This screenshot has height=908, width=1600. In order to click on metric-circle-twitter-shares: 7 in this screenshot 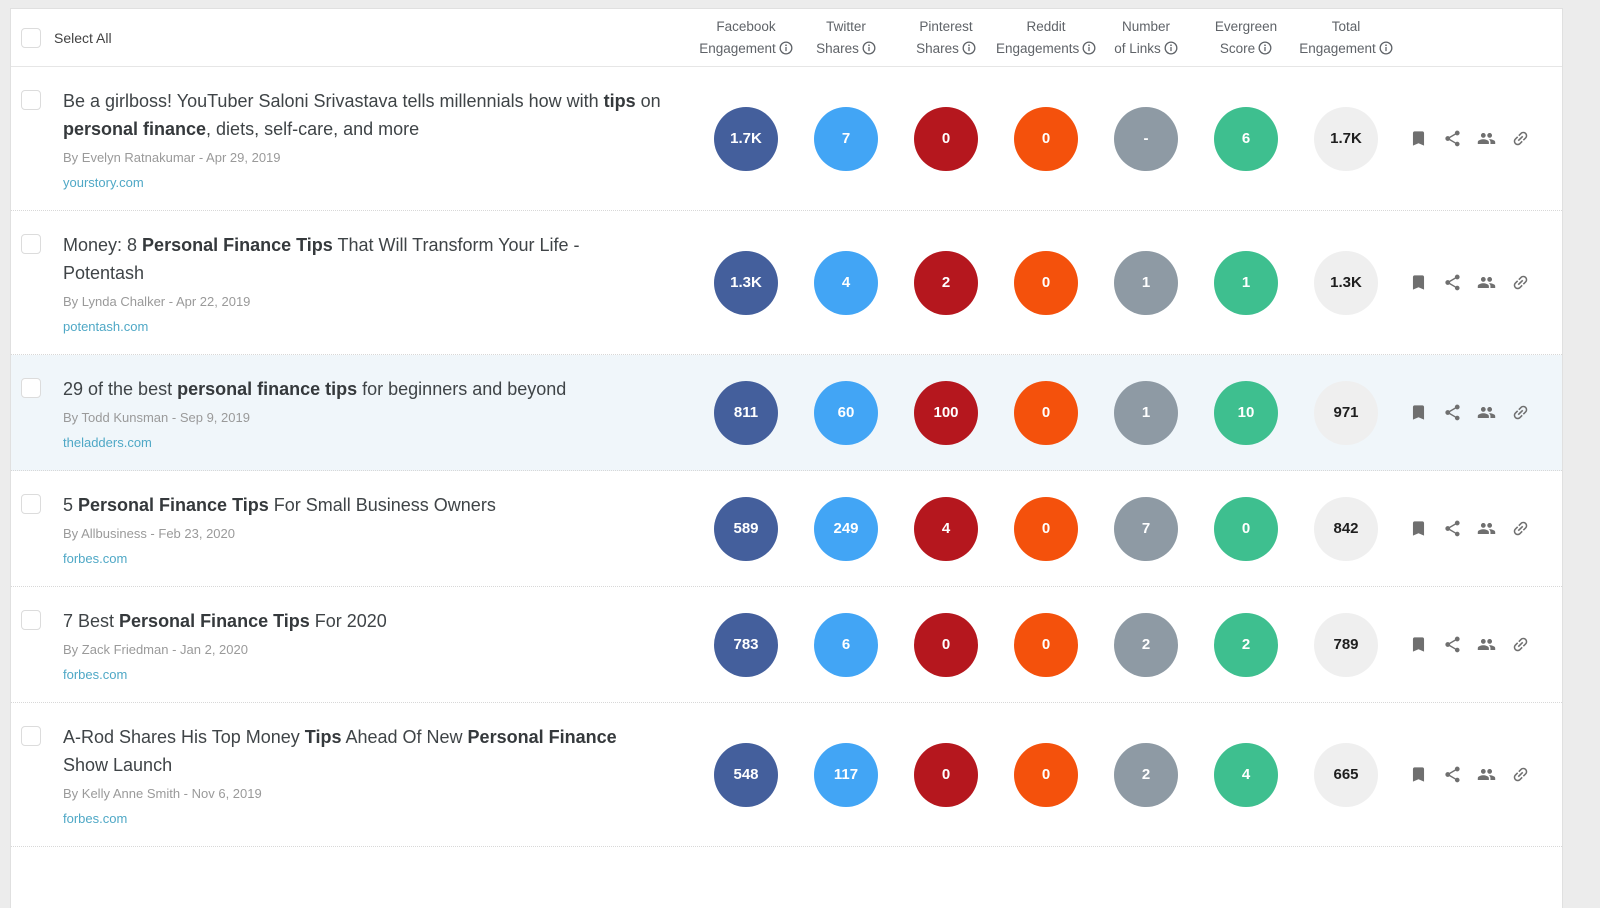, I will do `click(846, 138)`.